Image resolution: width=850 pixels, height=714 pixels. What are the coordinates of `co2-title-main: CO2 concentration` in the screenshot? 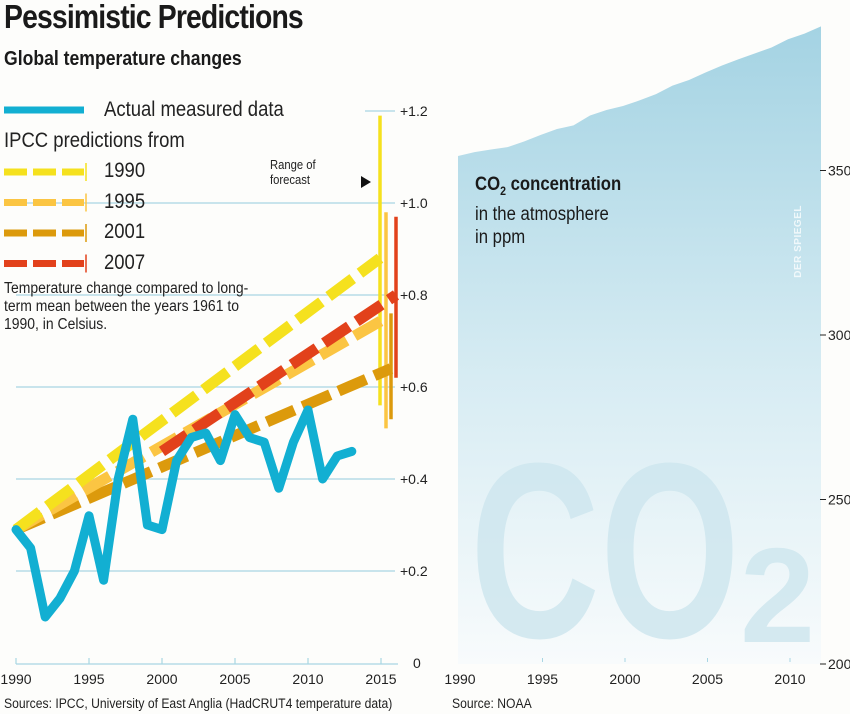 It's located at (548, 186).